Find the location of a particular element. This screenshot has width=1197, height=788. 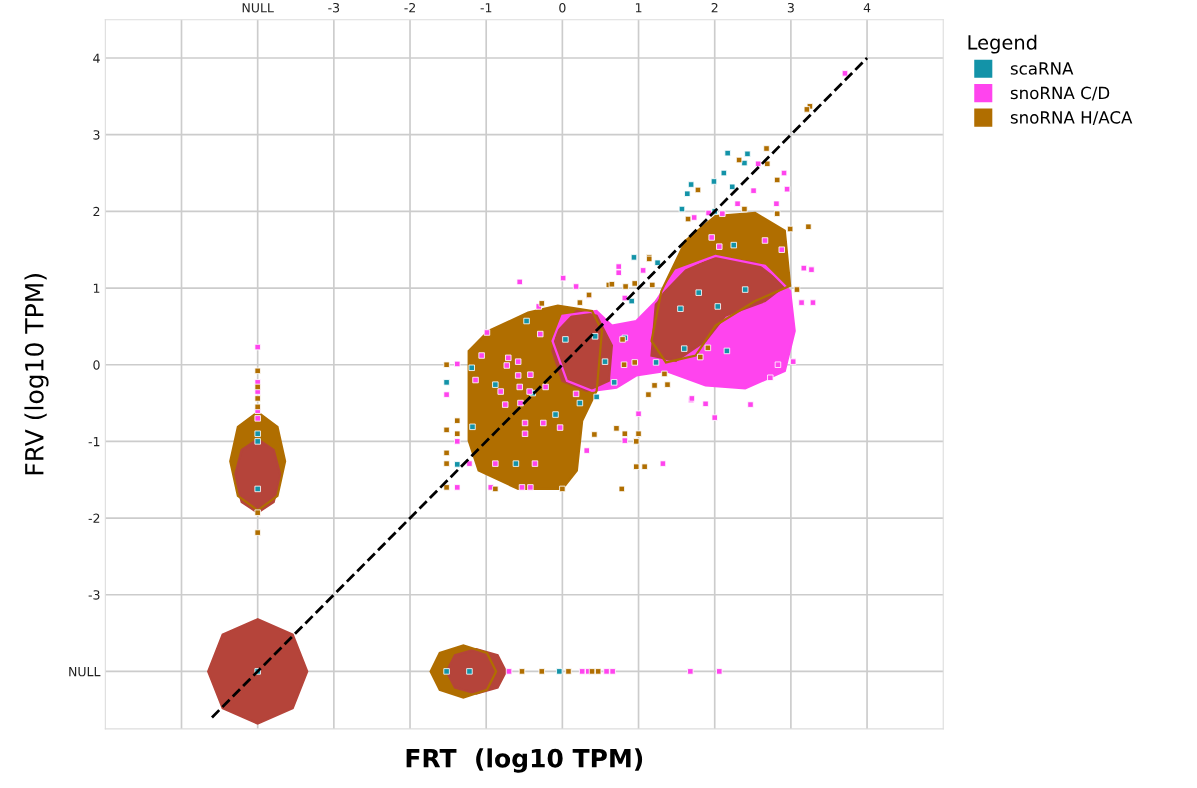

x-tick-label: 4 is located at coordinates (867, 8).